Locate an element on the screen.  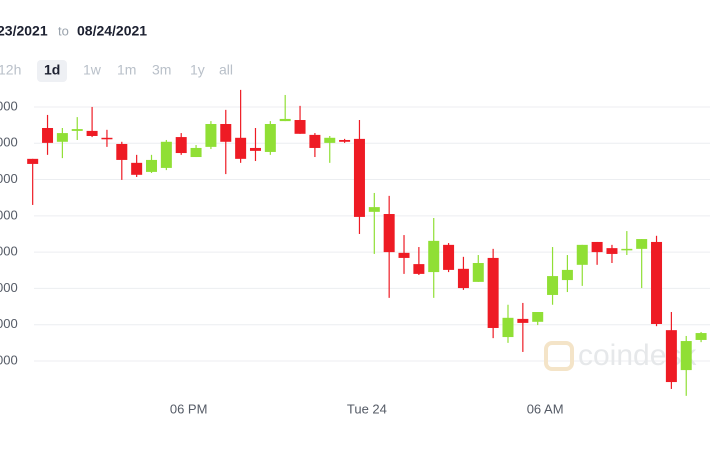
end-date: 08/24/2021 is located at coordinates (112, 31).